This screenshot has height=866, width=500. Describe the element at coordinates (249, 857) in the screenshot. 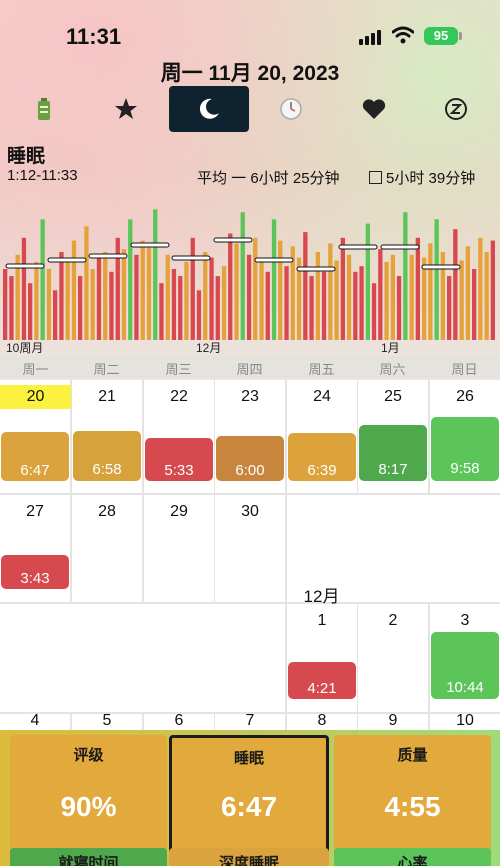

I see `deep-sleep-card: 深度睡眠` at that location.